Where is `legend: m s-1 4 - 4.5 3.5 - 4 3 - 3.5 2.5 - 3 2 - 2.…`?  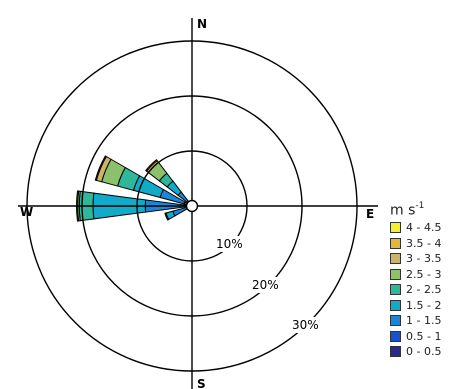 legend: m s-1 4 - 4.5 3.5 - 4 3 - 3.5 2.5 - 3 2 - 2.… is located at coordinates (423, 278).